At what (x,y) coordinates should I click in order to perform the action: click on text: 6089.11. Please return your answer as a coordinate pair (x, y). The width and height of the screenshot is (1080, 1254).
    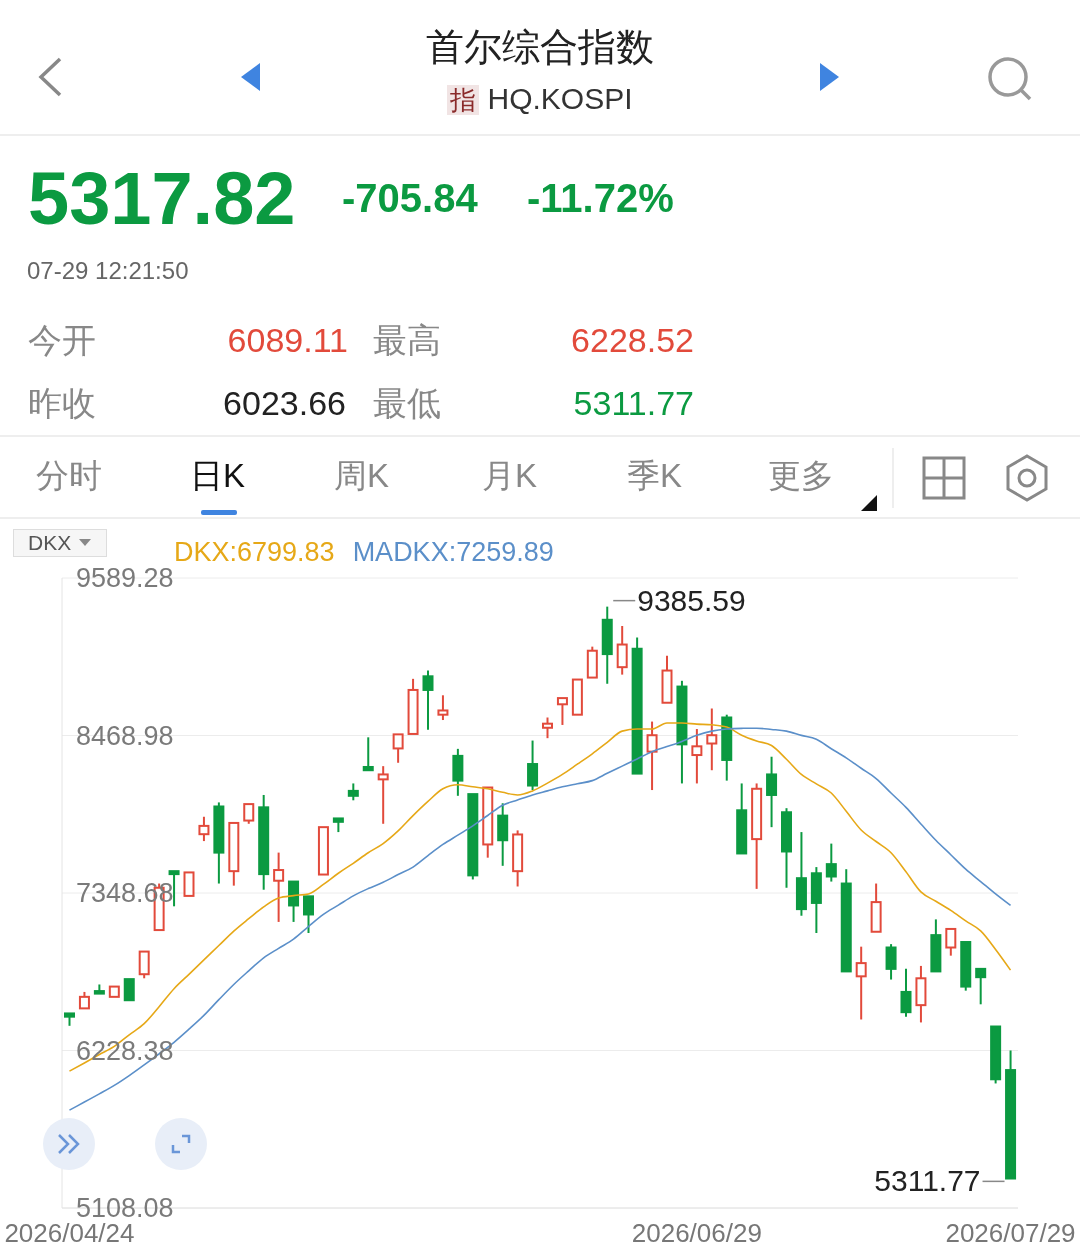
    Looking at the image, I should click on (287, 340).